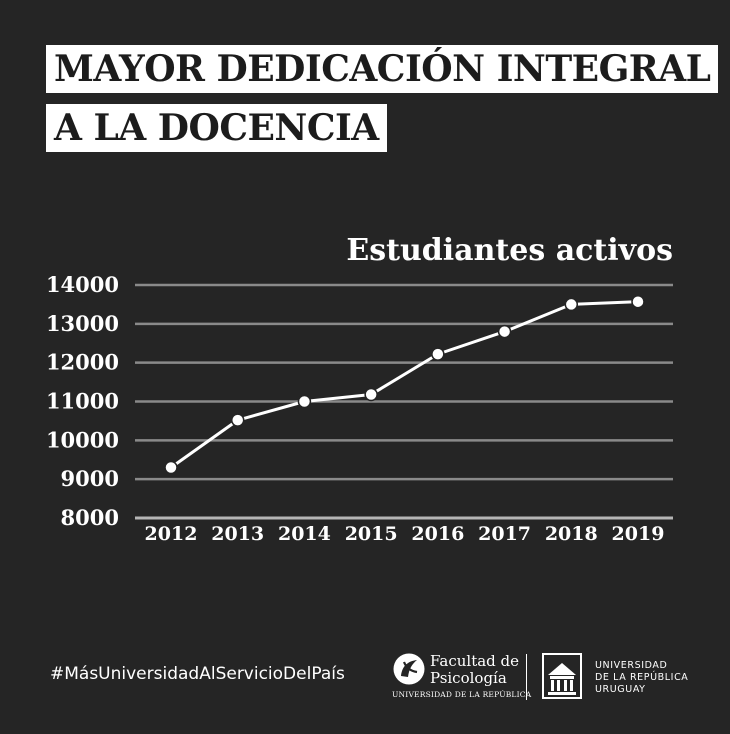 This screenshot has width=730, height=734. Describe the element at coordinates (90, 517) in the screenshot. I see `y-tick-label: 8000` at that location.